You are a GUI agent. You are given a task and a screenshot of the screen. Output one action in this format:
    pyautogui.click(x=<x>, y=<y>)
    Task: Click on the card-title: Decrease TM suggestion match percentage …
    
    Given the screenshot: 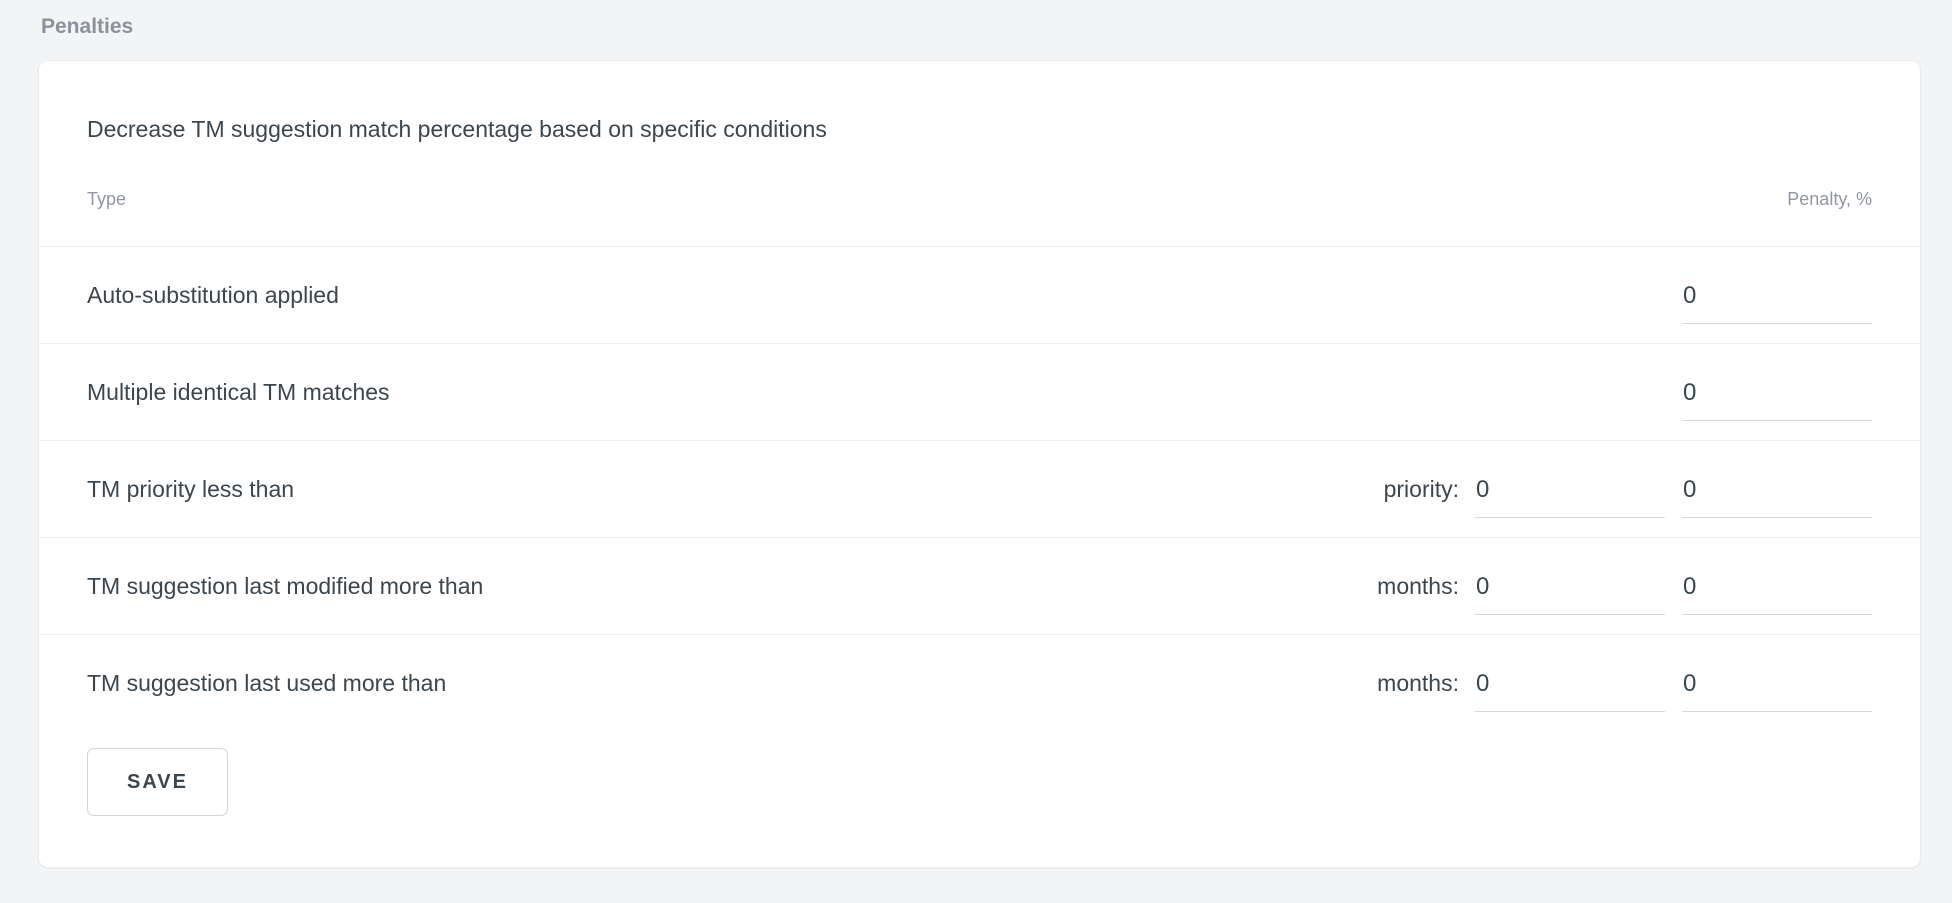 What is the action you would take?
    pyautogui.click(x=457, y=129)
    